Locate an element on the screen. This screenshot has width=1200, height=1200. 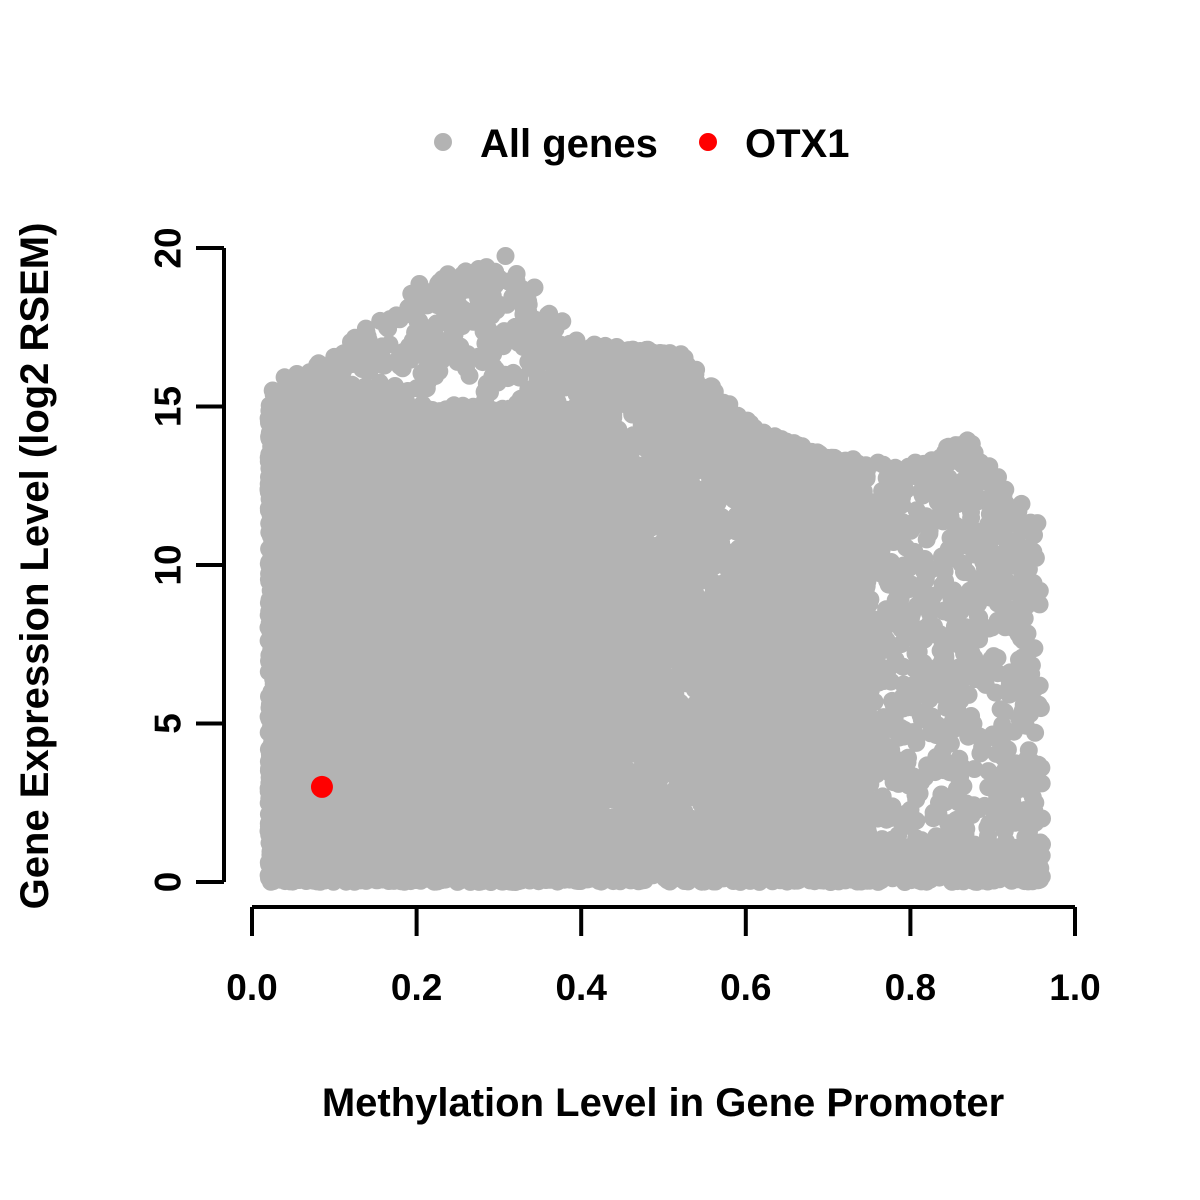
legend-item-otx1: OTX1 is located at coordinates (774, 144).